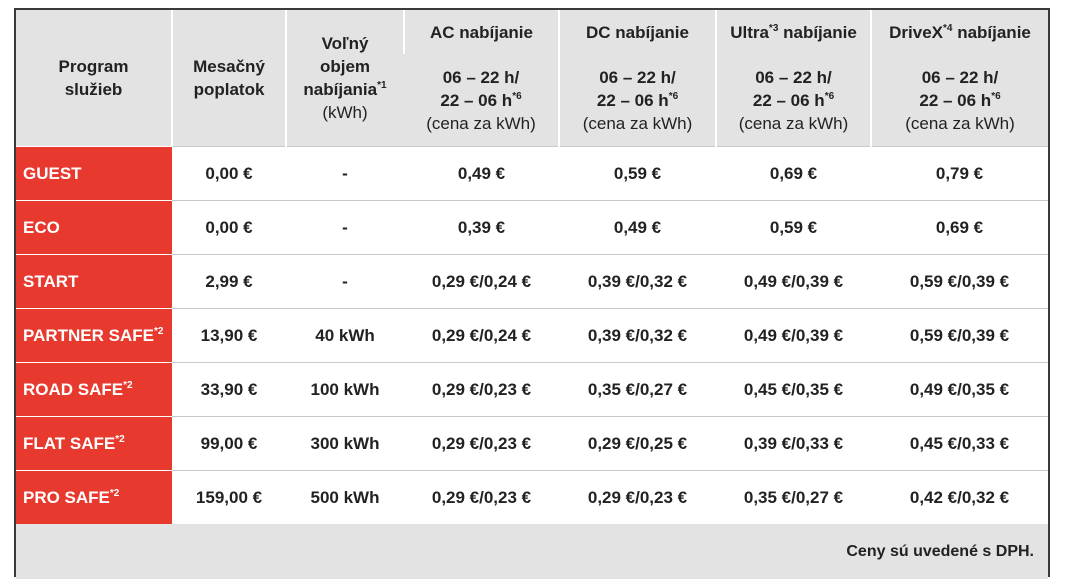 The width and height of the screenshot is (1065, 588). Describe the element at coordinates (94, 227) in the screenshot. I see `program-name: ECO` at that location.